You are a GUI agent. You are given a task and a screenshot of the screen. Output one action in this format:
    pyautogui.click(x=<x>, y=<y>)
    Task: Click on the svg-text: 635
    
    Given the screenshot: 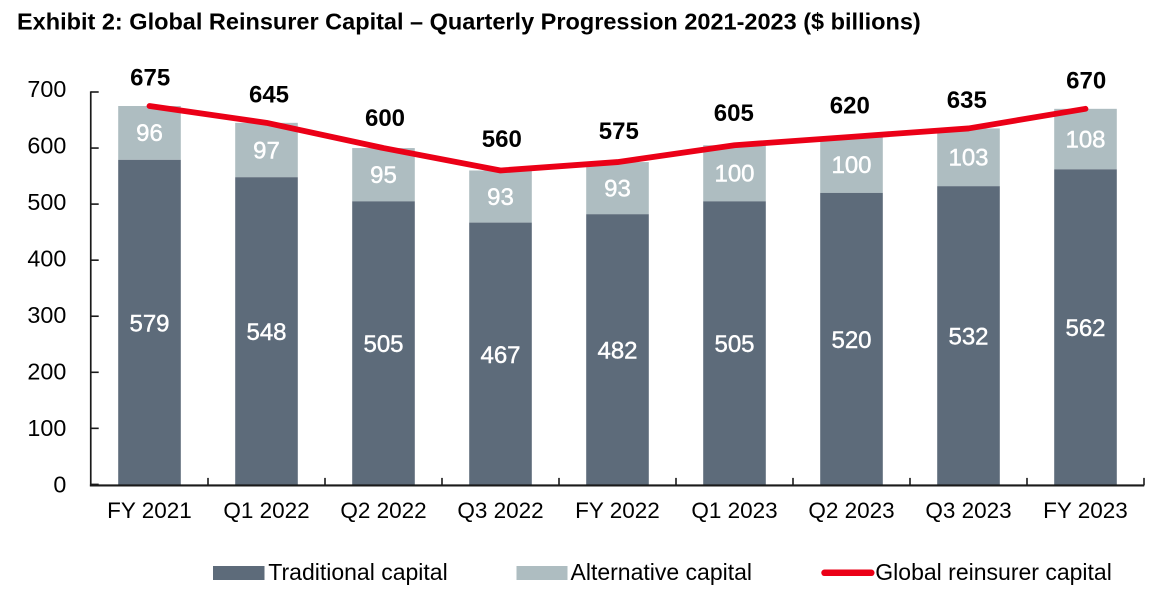 What is the action you would take?
    pyautogui.click(x=967, y=100)
    